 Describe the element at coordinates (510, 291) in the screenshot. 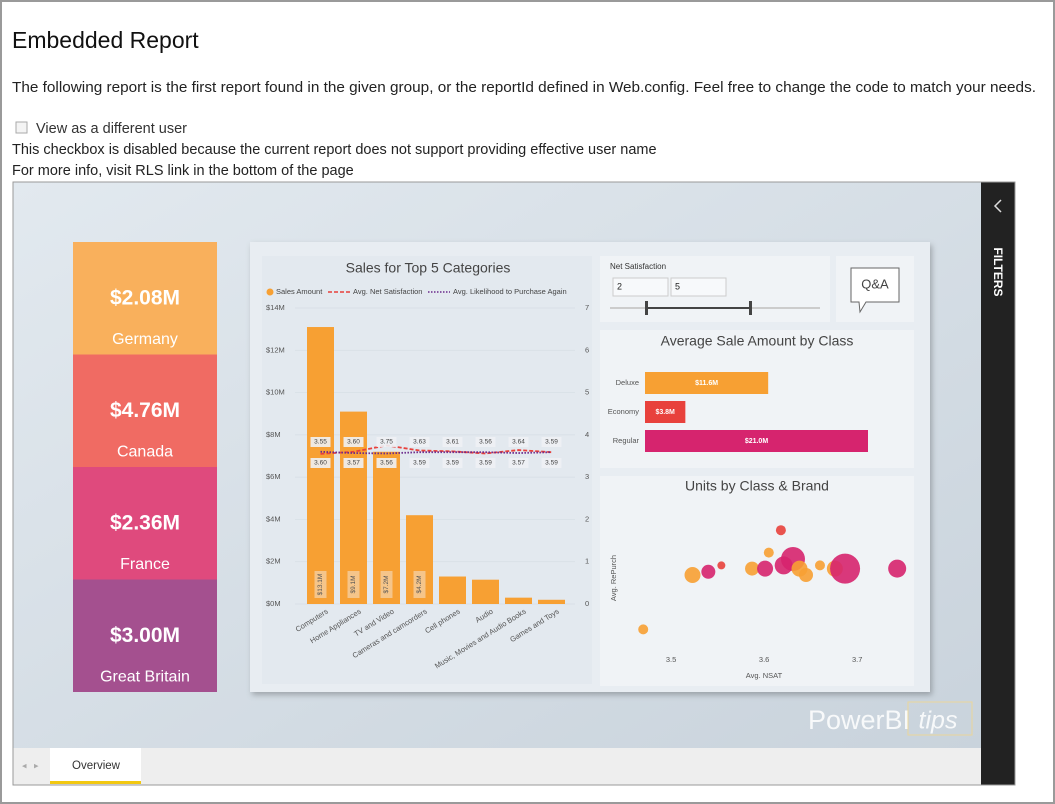

I see `legend-label: Avg. Likelihood to Purchase Again` at that location.